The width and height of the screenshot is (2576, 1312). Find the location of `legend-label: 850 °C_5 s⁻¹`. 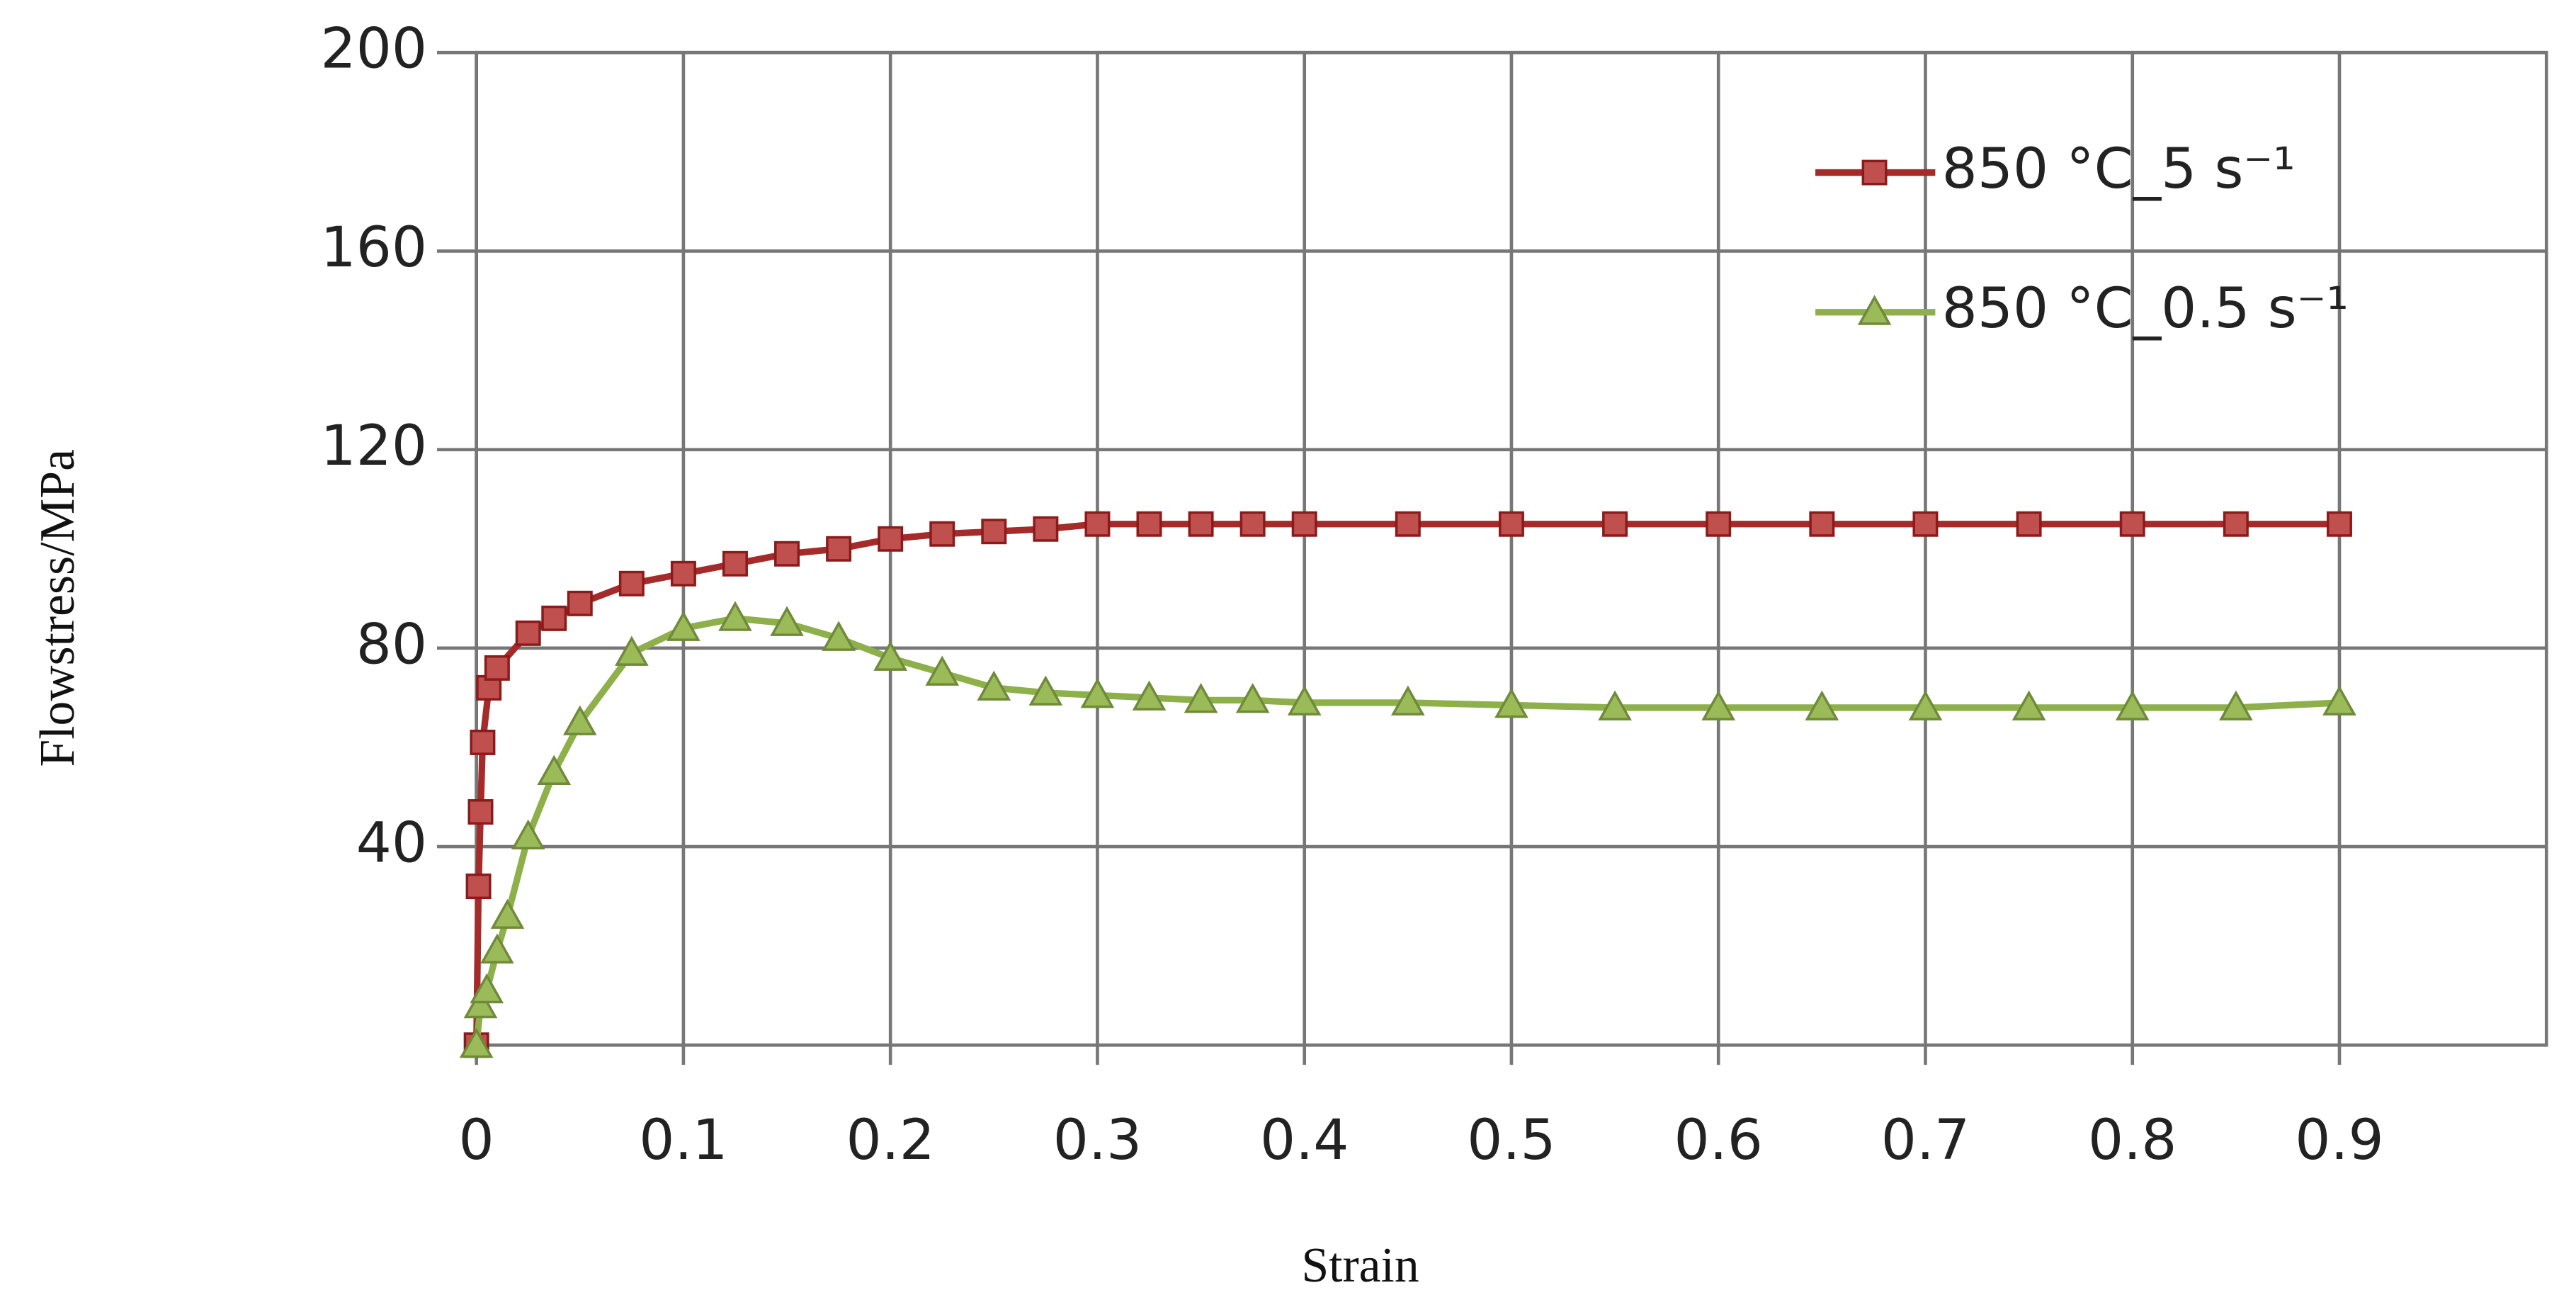

legend-label: 850 °C_5 s⁻¹ is located at coordinates (2119, 168).